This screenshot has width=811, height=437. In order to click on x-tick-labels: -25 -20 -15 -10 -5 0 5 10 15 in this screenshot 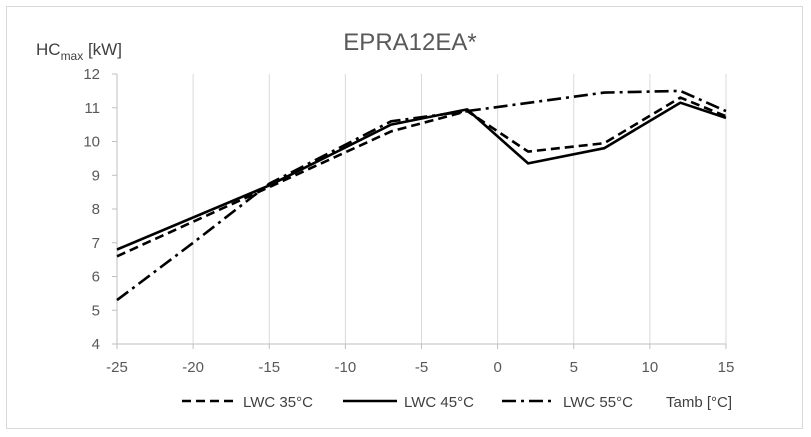, I will do `click(420, 367)`.